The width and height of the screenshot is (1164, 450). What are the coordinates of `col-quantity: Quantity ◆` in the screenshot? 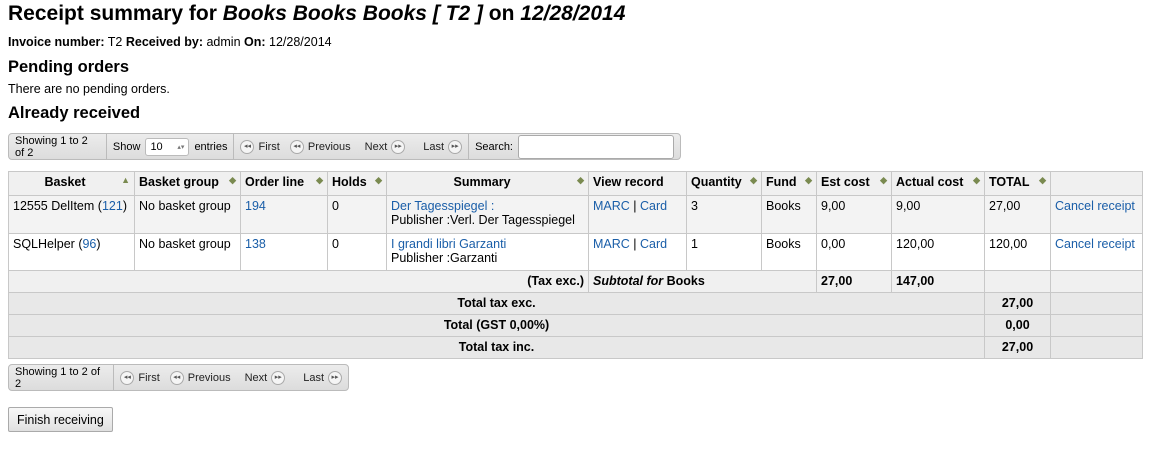 It's located at (724, 183).